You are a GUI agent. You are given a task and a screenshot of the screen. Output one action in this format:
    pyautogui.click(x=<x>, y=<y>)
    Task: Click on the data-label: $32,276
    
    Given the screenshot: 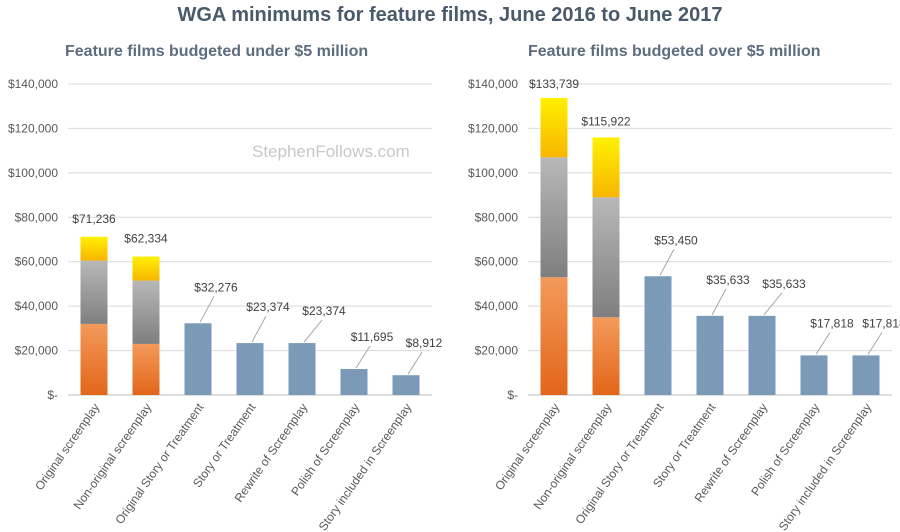 What is the action you would take?
    pyautogui.click(x=216, y=287)
    